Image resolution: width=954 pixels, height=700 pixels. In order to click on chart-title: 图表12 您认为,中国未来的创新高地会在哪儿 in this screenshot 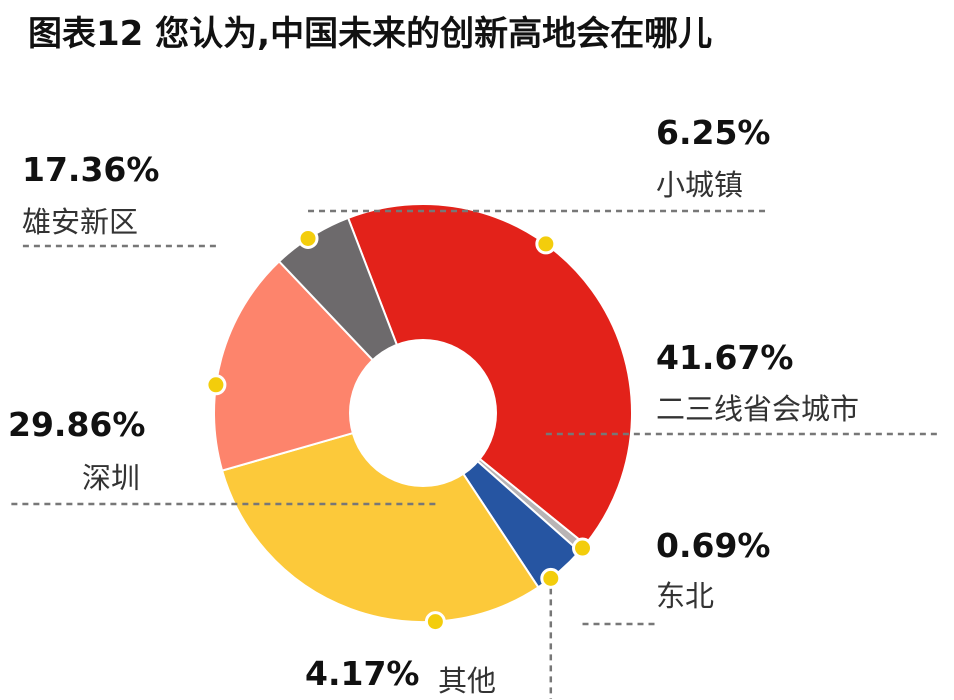, I will do `click(370, 34)`.